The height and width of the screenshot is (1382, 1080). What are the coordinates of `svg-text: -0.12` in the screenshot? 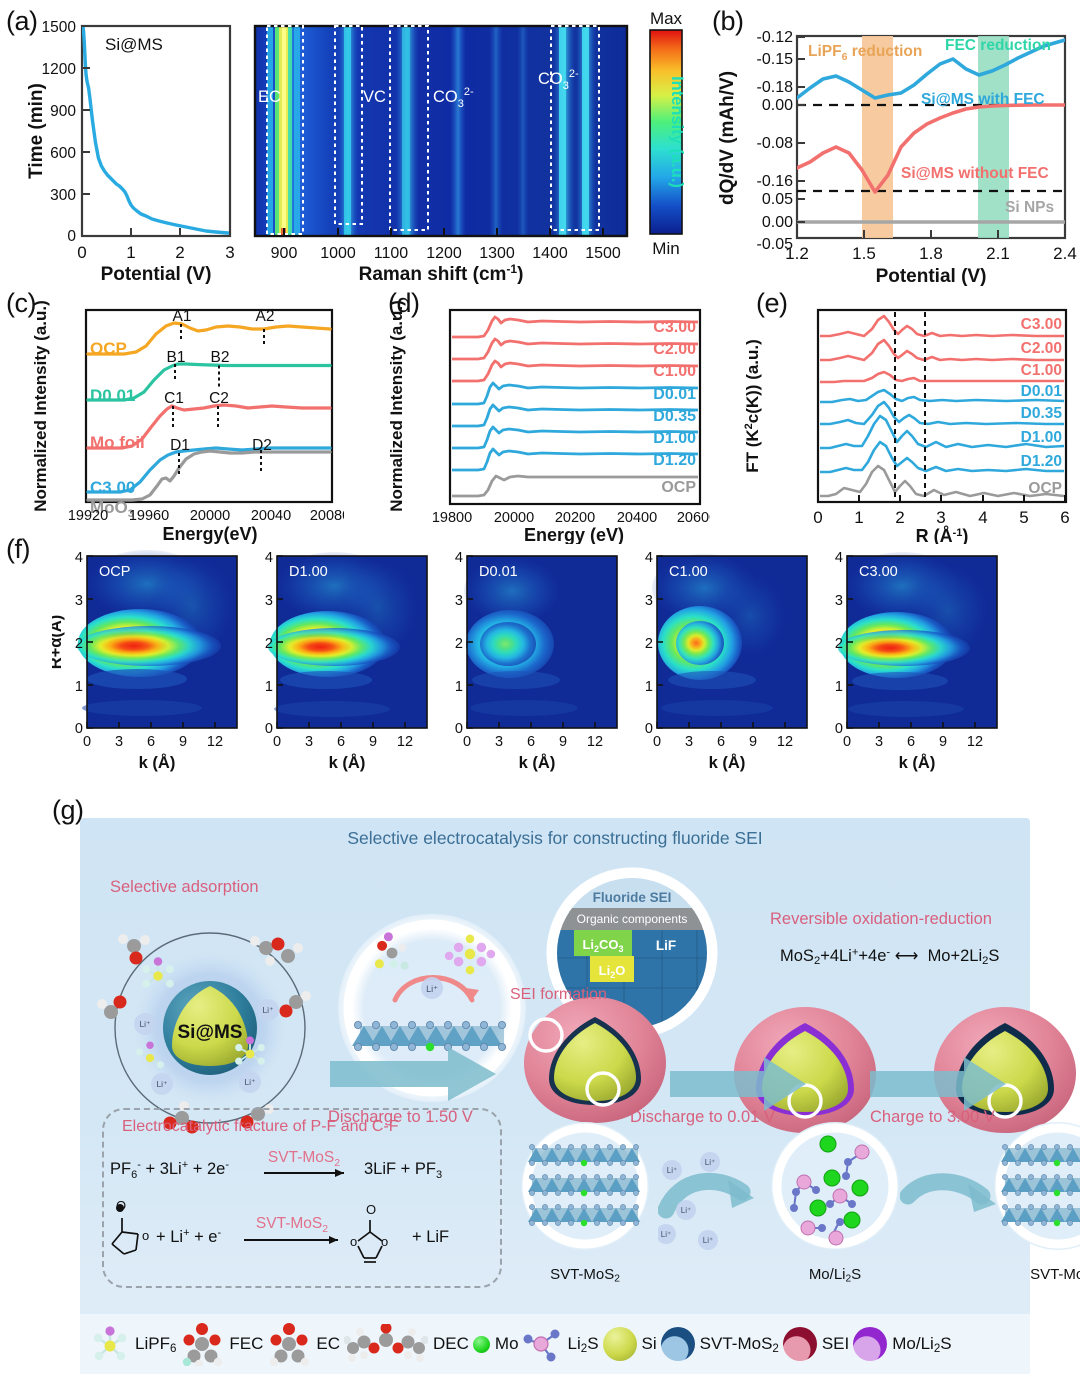 It's located at (775, 37).